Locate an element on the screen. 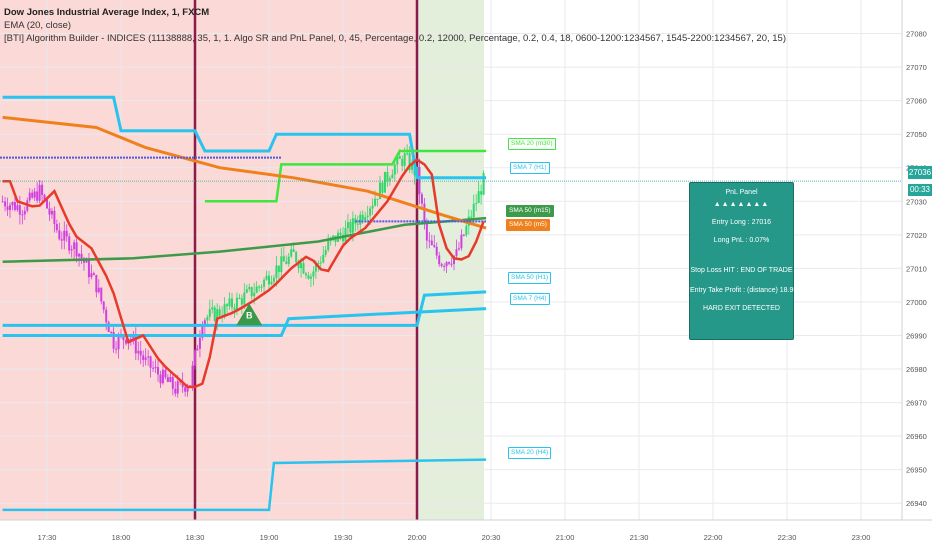 This screenshot has width=932, height=550. y-tick-label: 26990 is located at coordinates (916, 335).